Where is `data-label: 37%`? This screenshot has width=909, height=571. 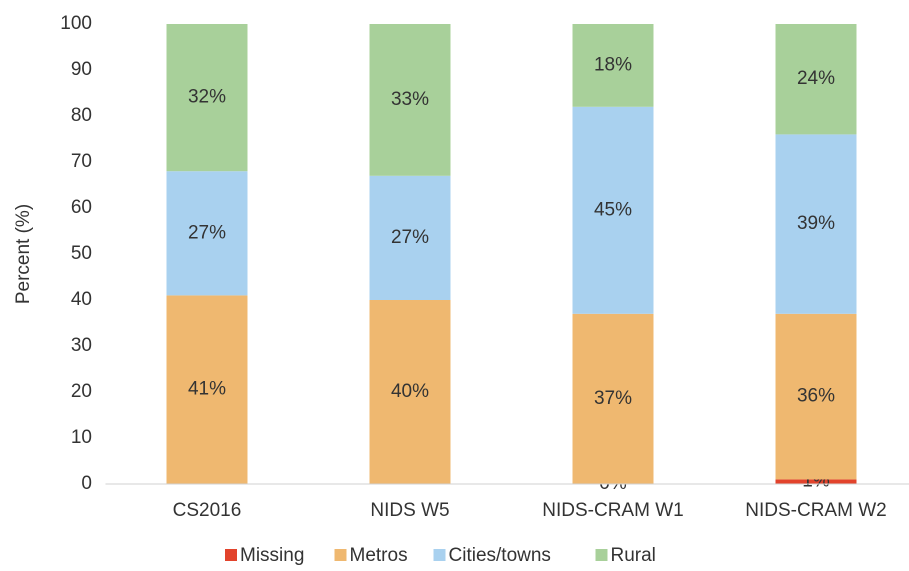 data-label: 37% is located at coordinates (613, 398).